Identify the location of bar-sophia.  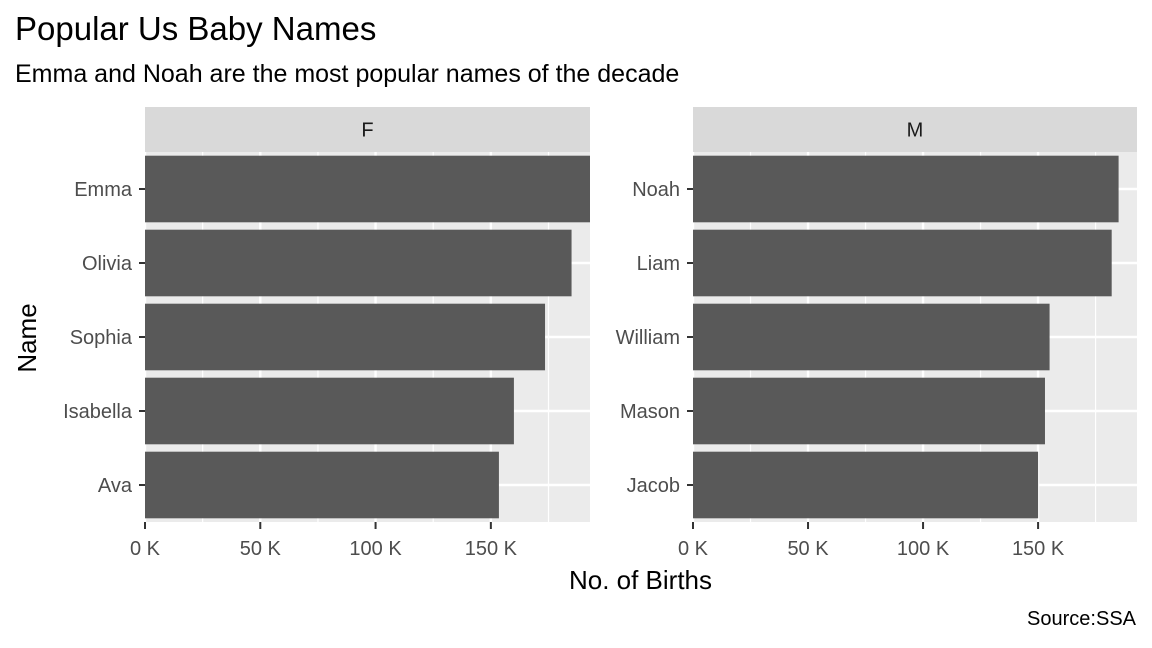
(345, 337).